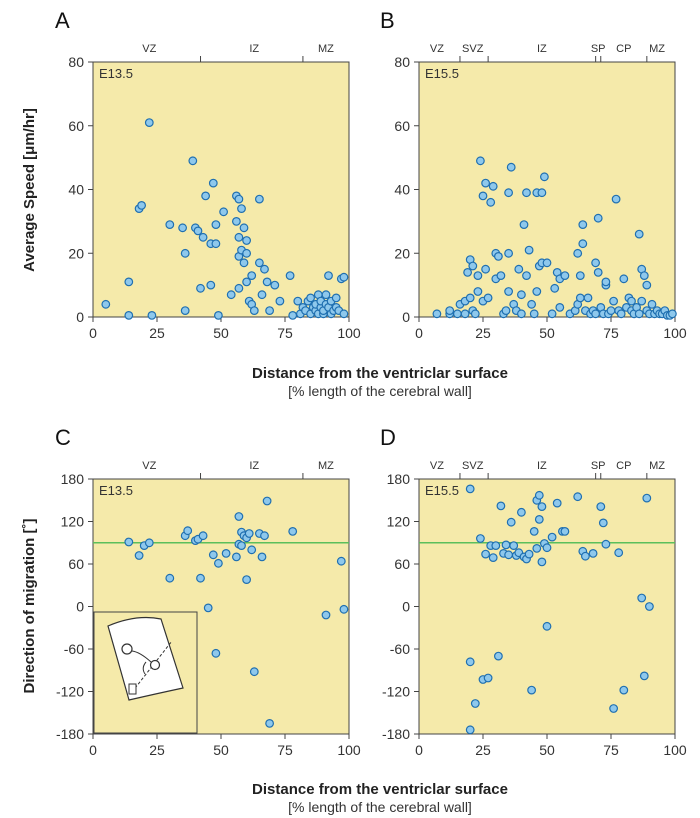 Image resolution: width=700 pixels, height=818 pixels. Describe the element at coordinates (442, 490) in the screenshot. I see `stage-label-d: E15.5` at that location.